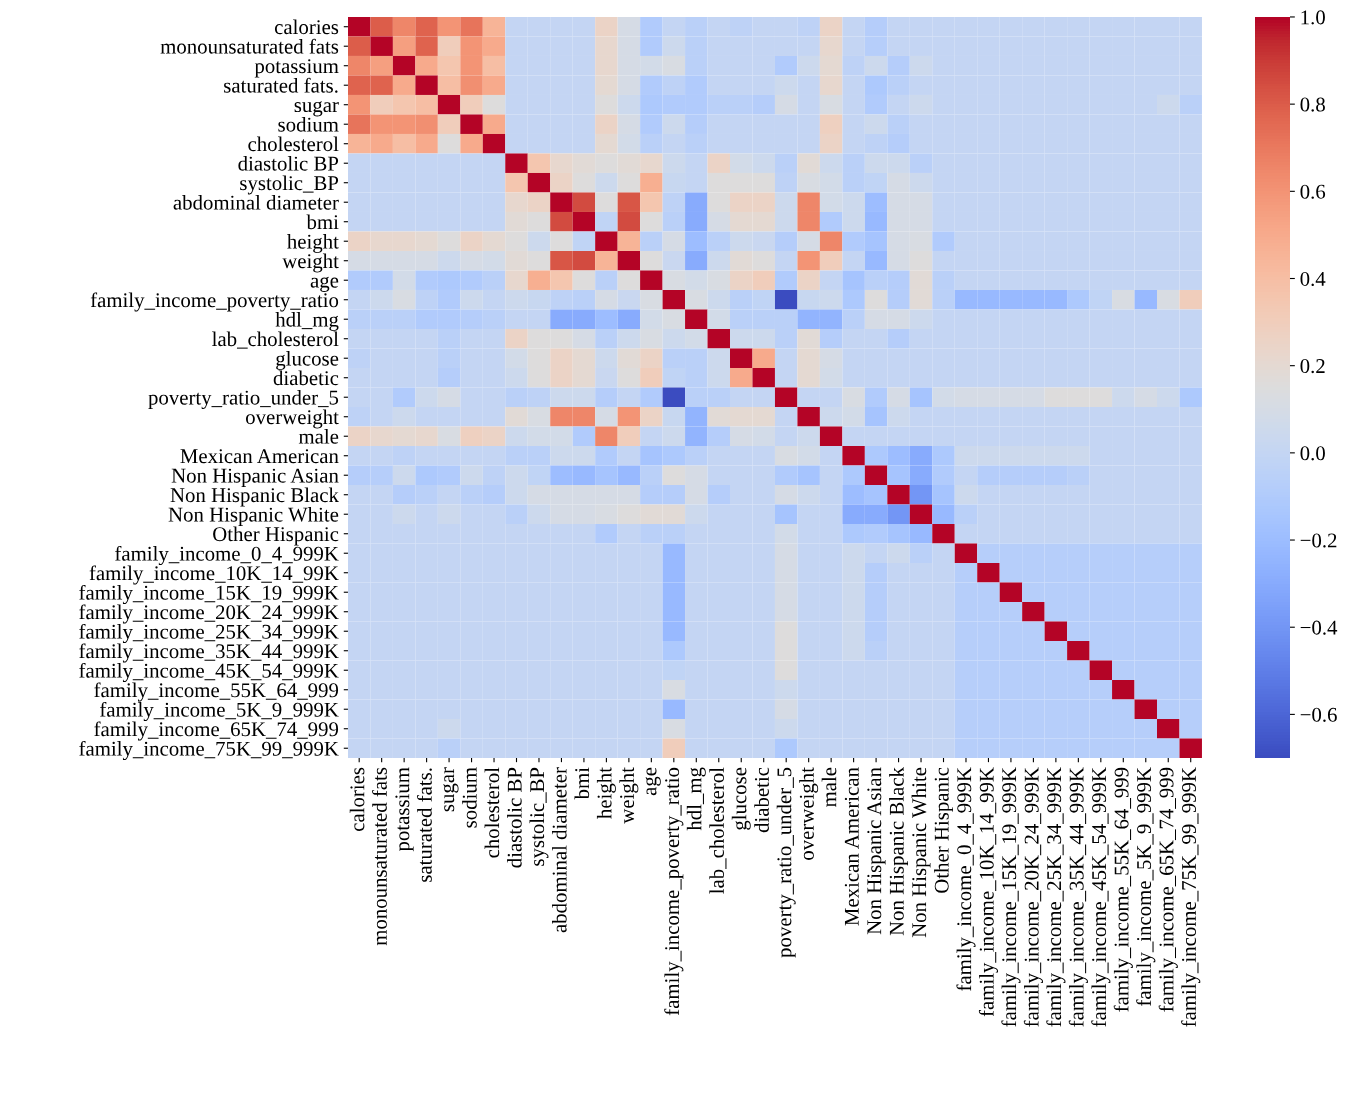  I want to click on x-tick-label: lab_cholesterol, so click(718, 830).